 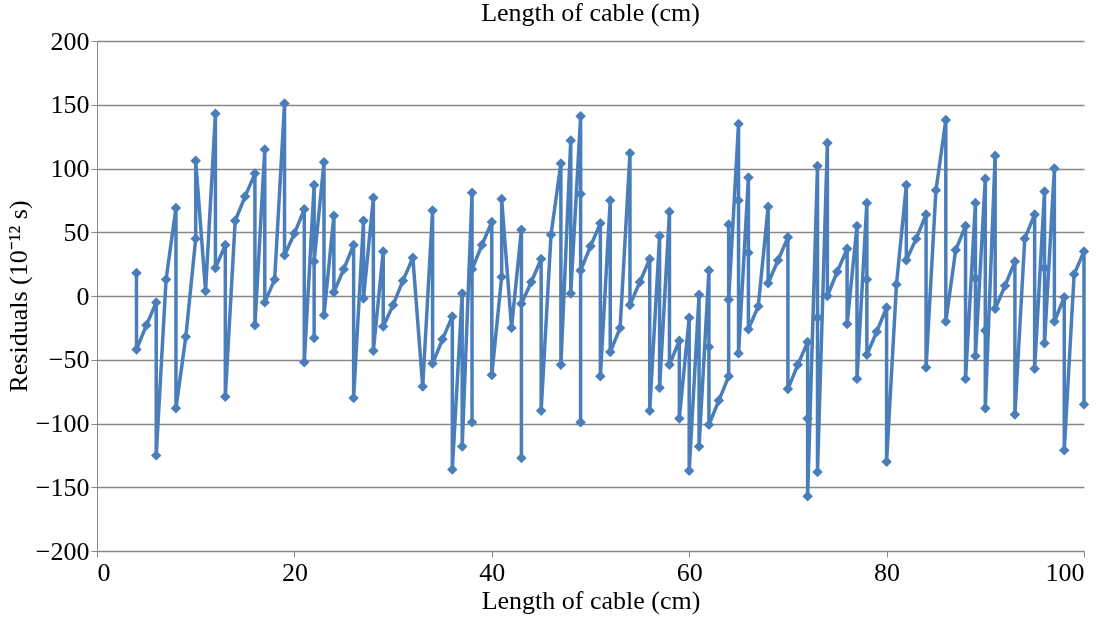 What do you see at coordinates (887, 572) in the screenshot?
I see `x-tick-label: 80` at bounding box center [887, 572].